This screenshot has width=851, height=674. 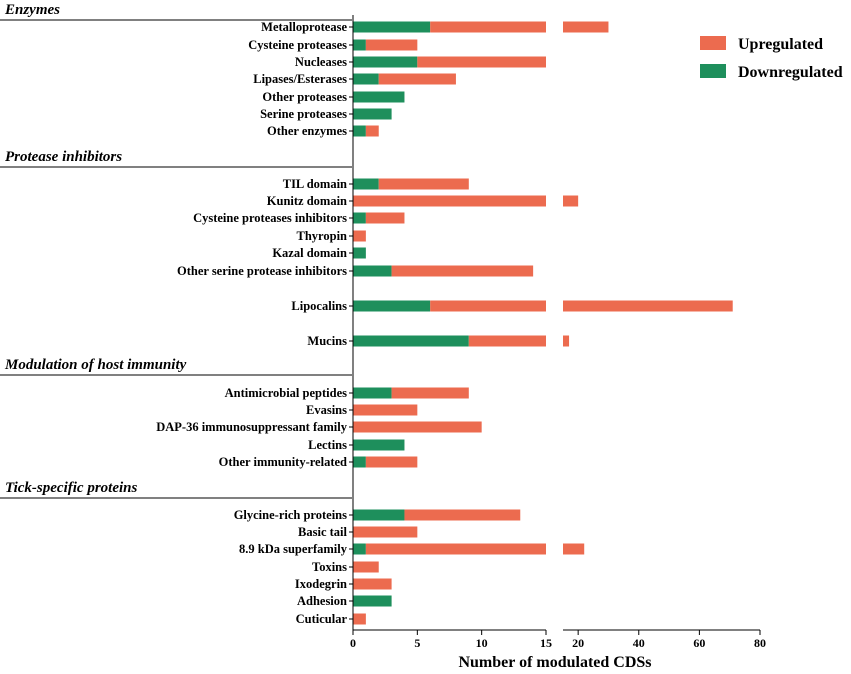 I want to click on bar-up-metalloprotease-extended, so click(x=586, y=27).